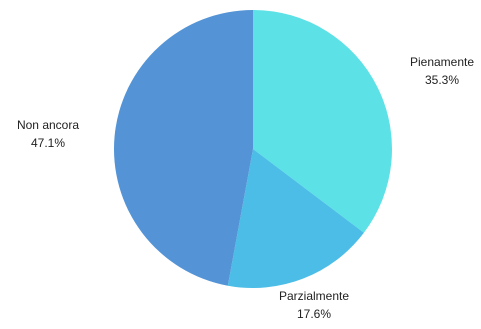  I want to click on slice-label-non-ancora: Non ancora, so click(48, 125).